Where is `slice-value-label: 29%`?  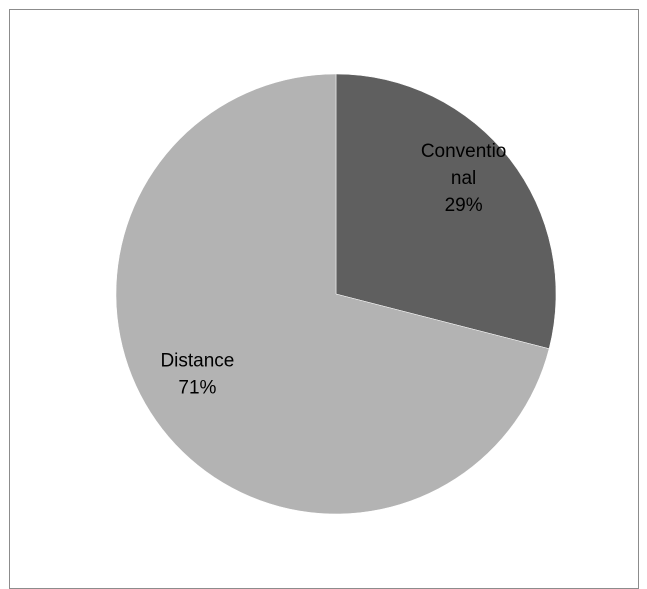
slice-value-label: 29% is located at coordinates (464, 205).